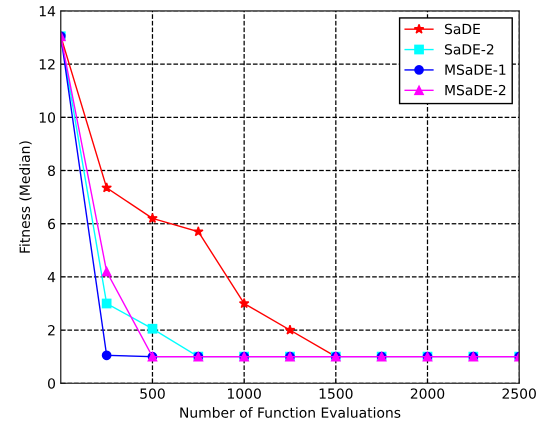  What do you see at coordinates (475, 69) in the screenshot?
I see `legend-label: MSaDE-1` at bounding box center [475, 69].